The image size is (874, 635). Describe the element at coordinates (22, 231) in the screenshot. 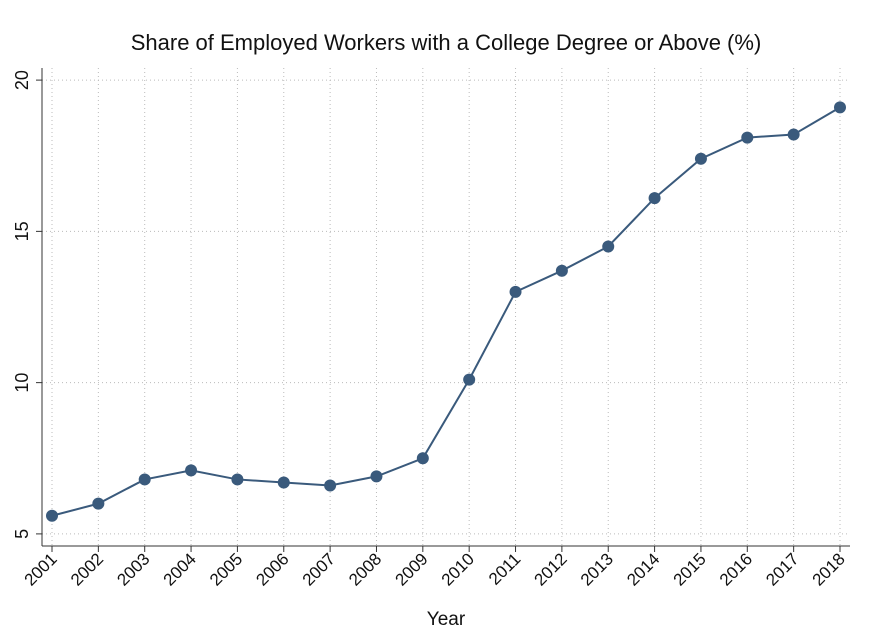

I see `y-tick-label: 15` at that location.